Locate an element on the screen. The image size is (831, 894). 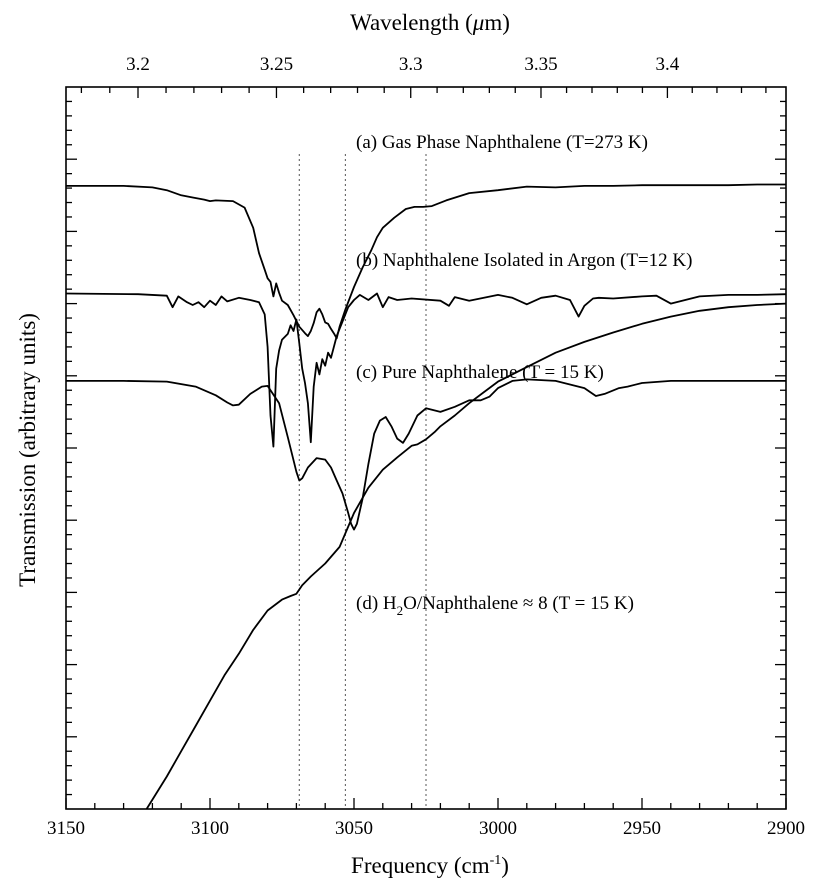
top-tick-label: 3.4 is located at coordinates (668, 64).